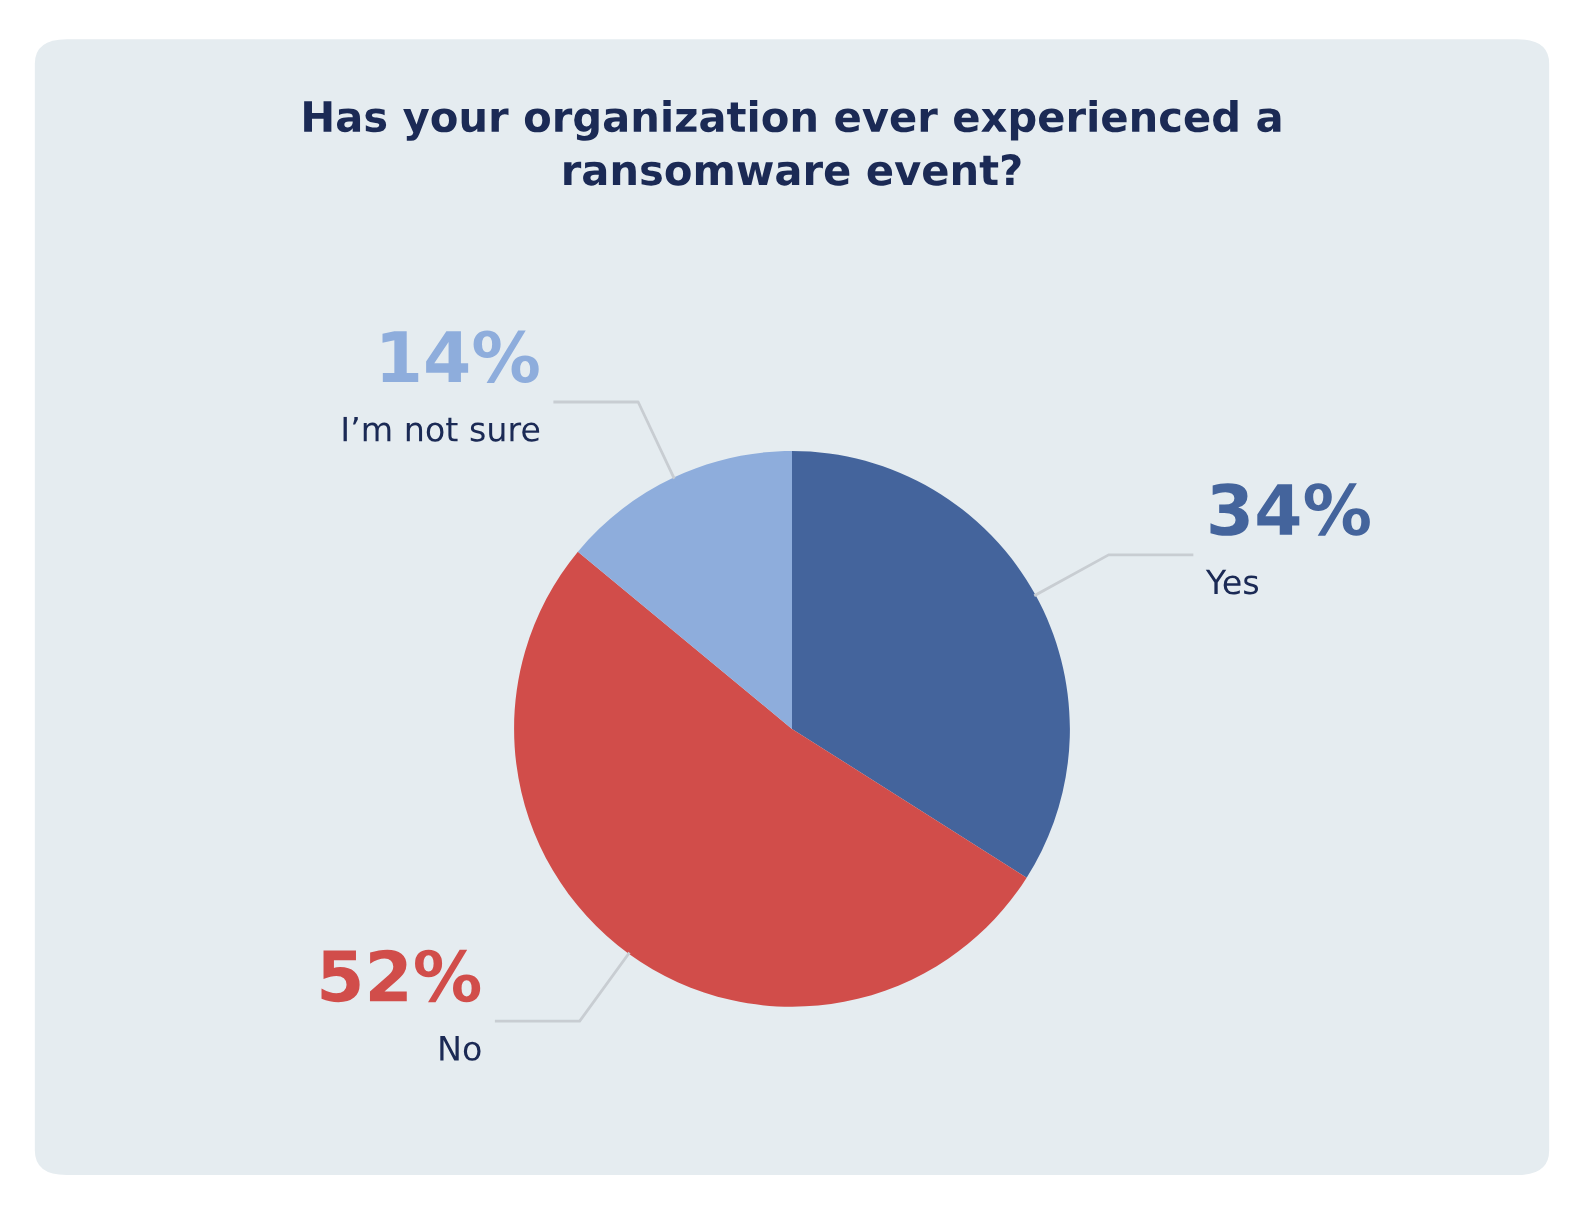  What do you see at coordinates (1290, 509) in the screenshot?
I see `data-label: 34%` at bounding box center [1290, 509].